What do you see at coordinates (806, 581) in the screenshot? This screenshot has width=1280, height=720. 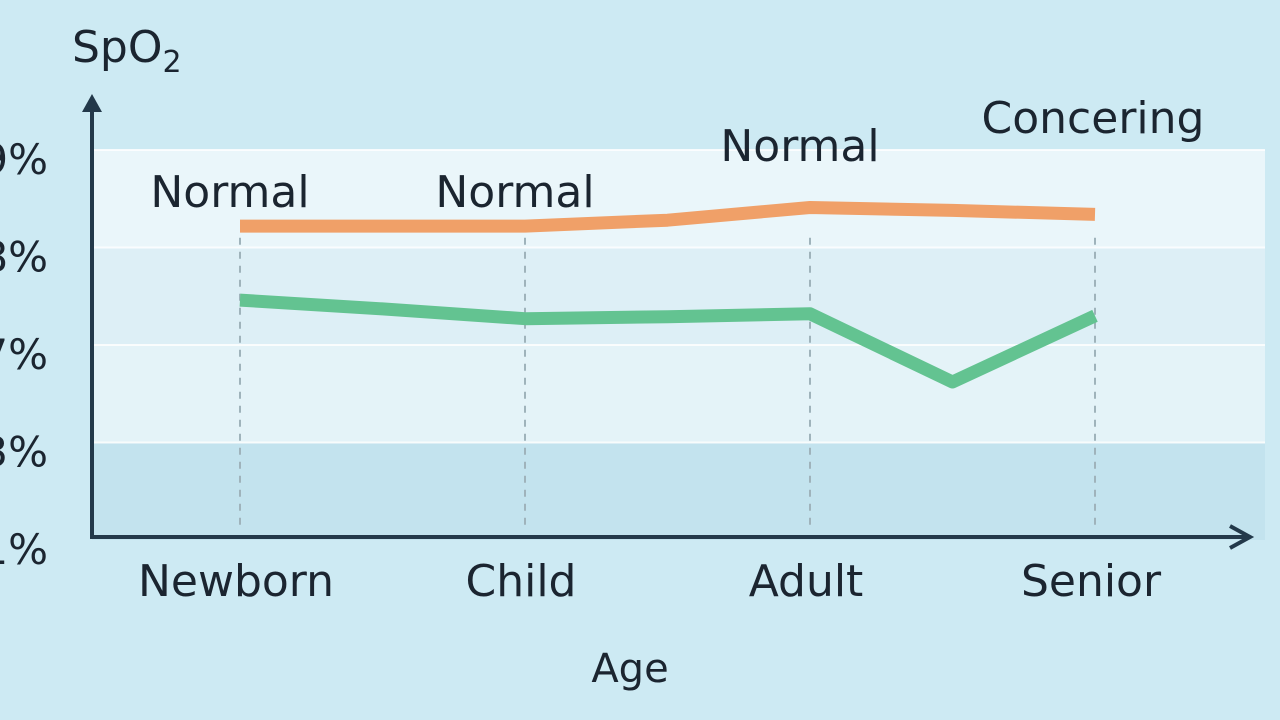 I see `x-category-label: Adult` at bounding box center [806, 581].